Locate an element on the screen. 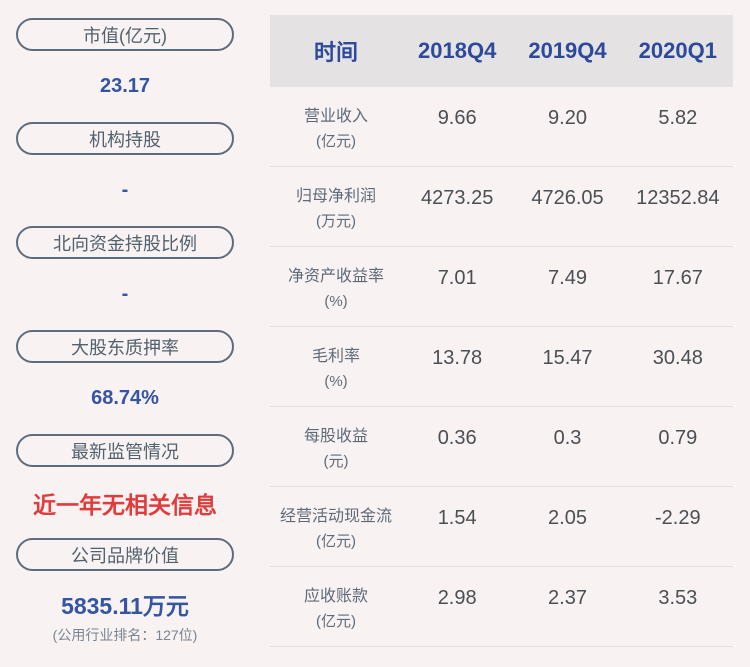 The image size is (750, 667). regulation-value: 近一年无相关信息 is located at coordinates (125, 504).